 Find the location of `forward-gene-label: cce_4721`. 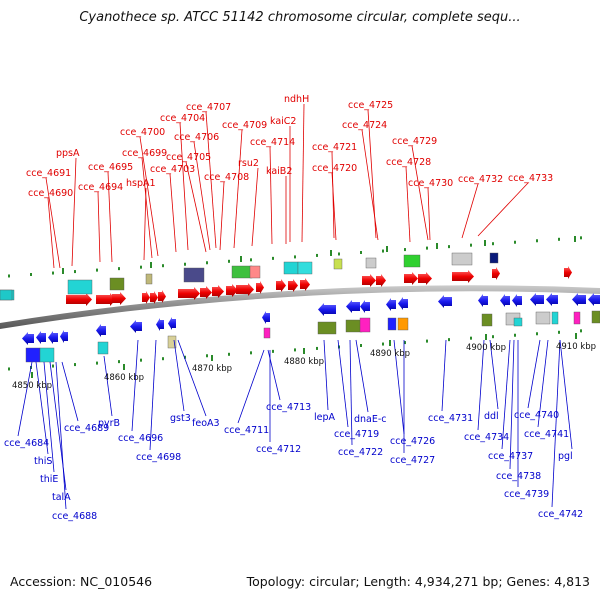

forward-gene-label: cce_4721 is located at coordinates (334, 147).